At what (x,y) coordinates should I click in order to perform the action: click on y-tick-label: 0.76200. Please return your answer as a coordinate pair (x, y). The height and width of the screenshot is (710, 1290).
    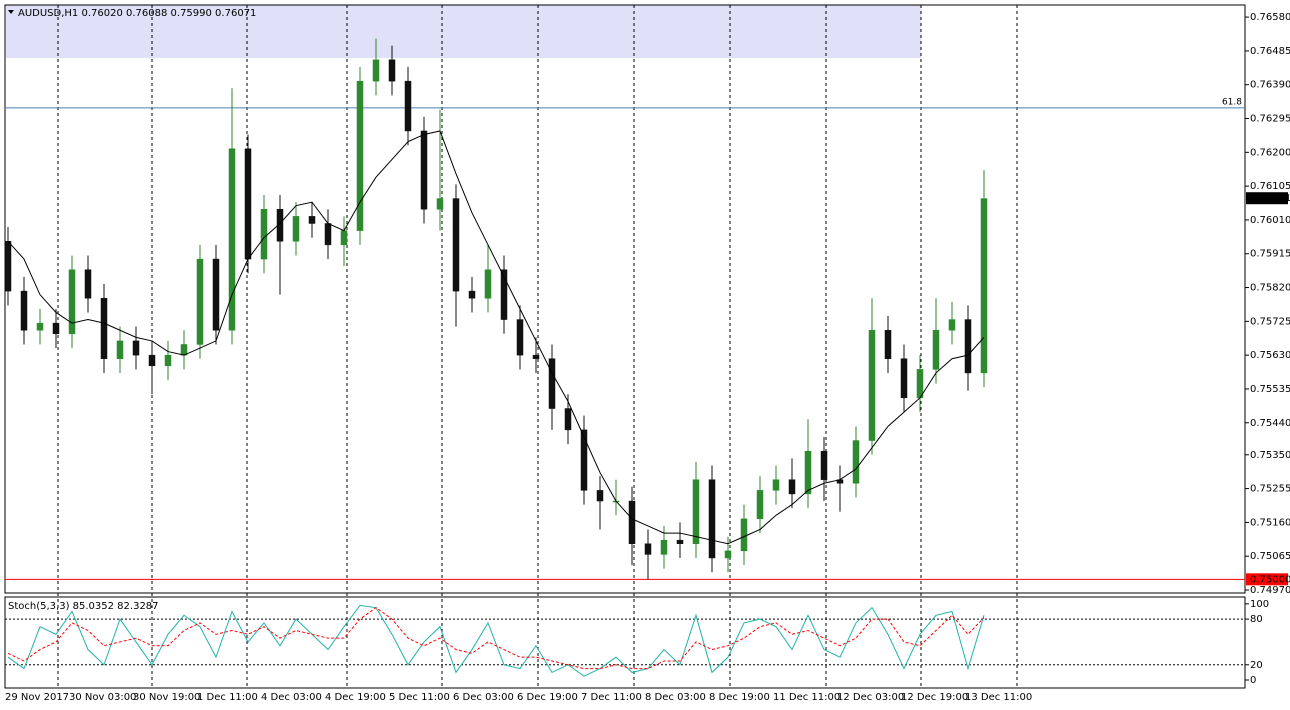
    Looking at the image, I should click on (1270, 152).